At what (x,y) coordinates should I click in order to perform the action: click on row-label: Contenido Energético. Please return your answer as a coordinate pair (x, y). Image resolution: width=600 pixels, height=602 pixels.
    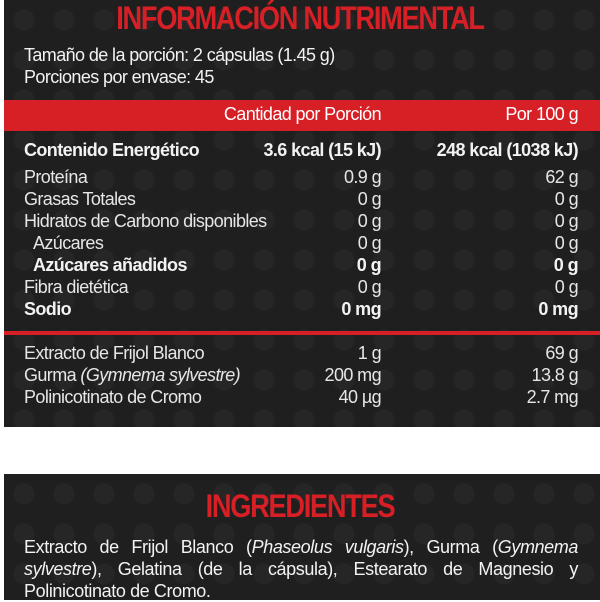
    Looking at the image, I should click on (112, 150).